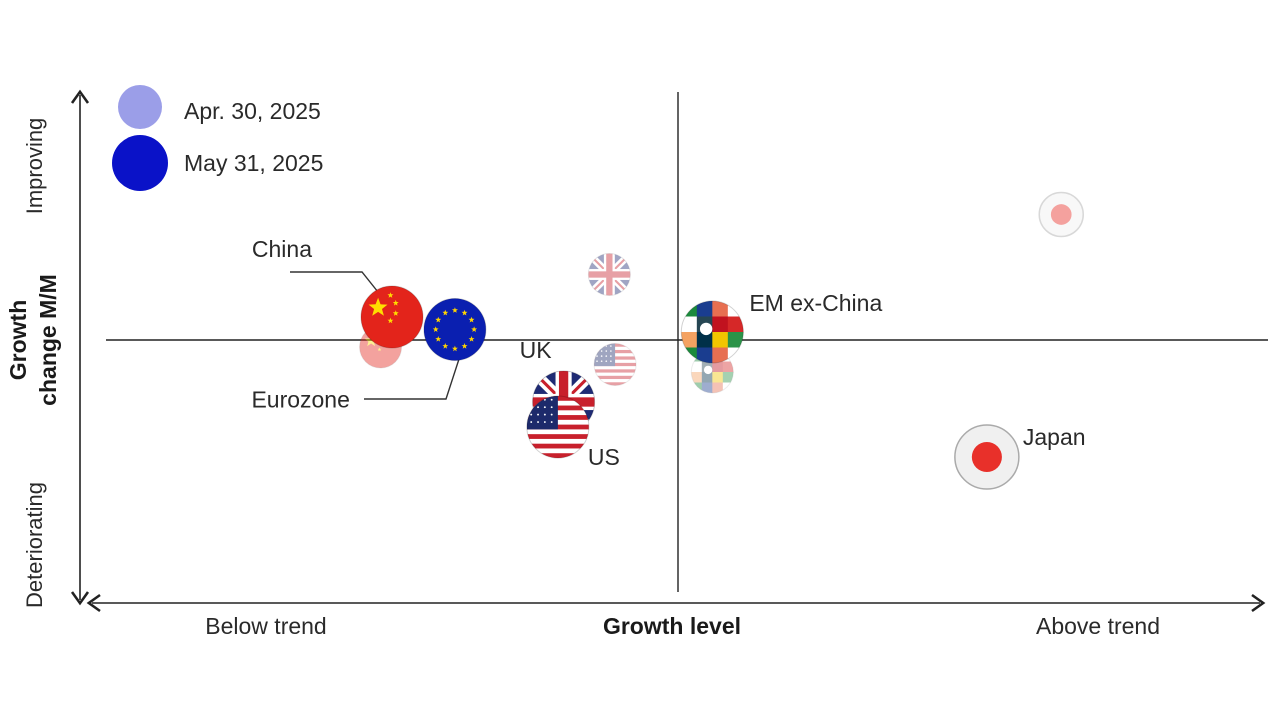 This screenshot has width=1280, height=720. Describe the element at coordinates (300, 400) in the screenshot. I see `label-eurozone: Eurozone` at that location.